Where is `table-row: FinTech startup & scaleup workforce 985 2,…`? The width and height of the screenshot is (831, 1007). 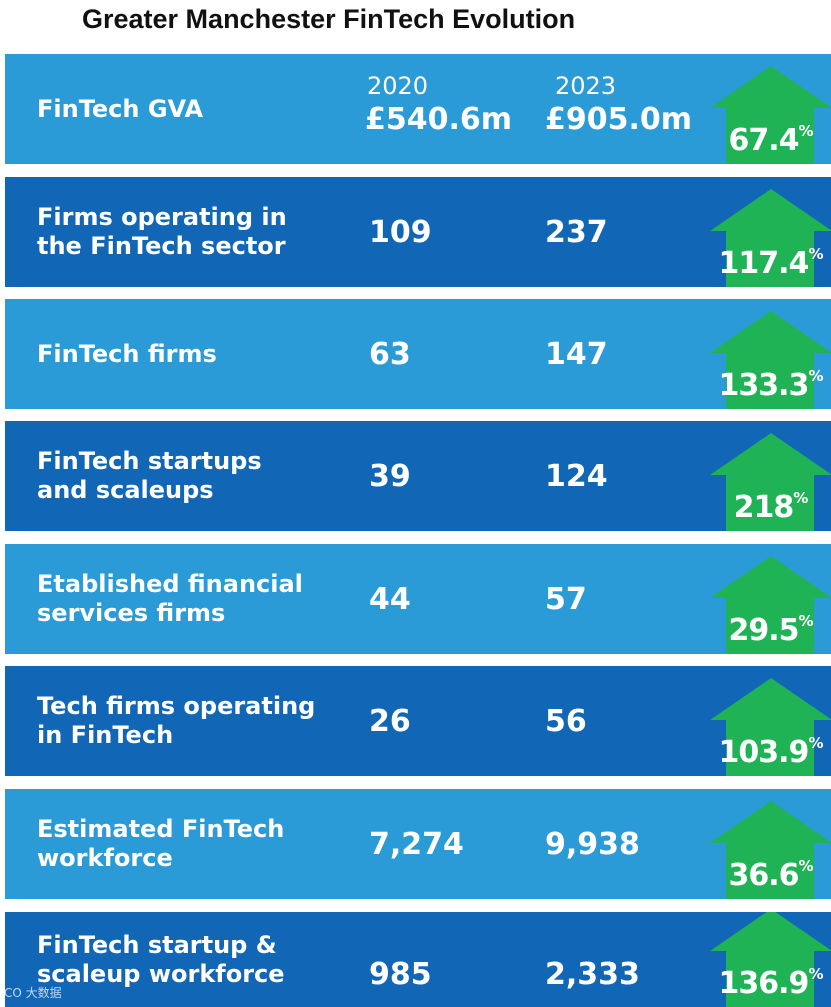 table-row: FinTech startup & scaleup workforce 985 2,… is located at coordinates (418, 959).